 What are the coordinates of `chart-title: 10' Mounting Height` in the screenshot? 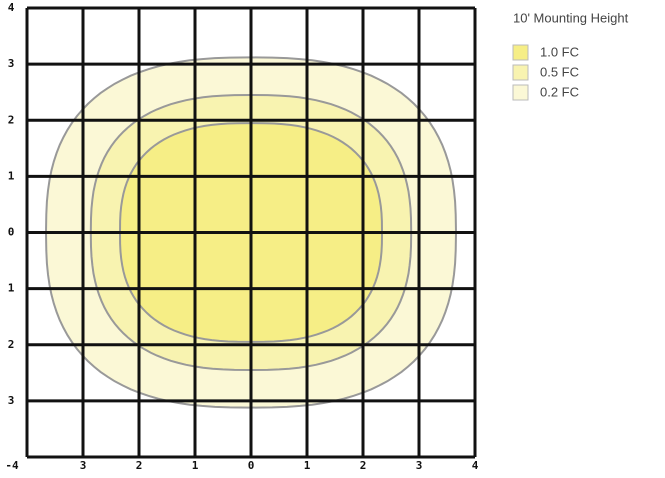 It's located at (571, 17).